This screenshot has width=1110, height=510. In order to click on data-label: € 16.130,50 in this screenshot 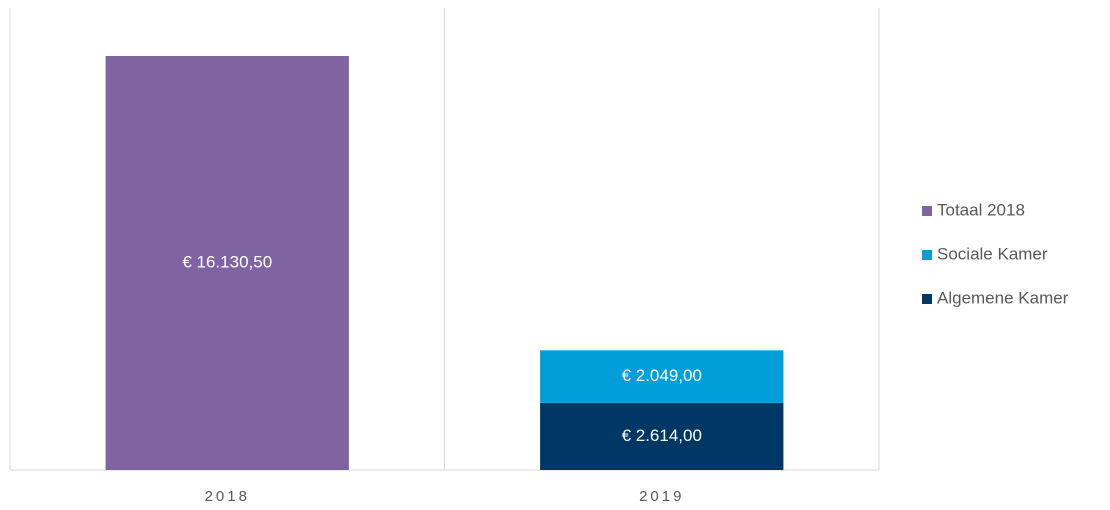, I will do `click(227, 261)`.